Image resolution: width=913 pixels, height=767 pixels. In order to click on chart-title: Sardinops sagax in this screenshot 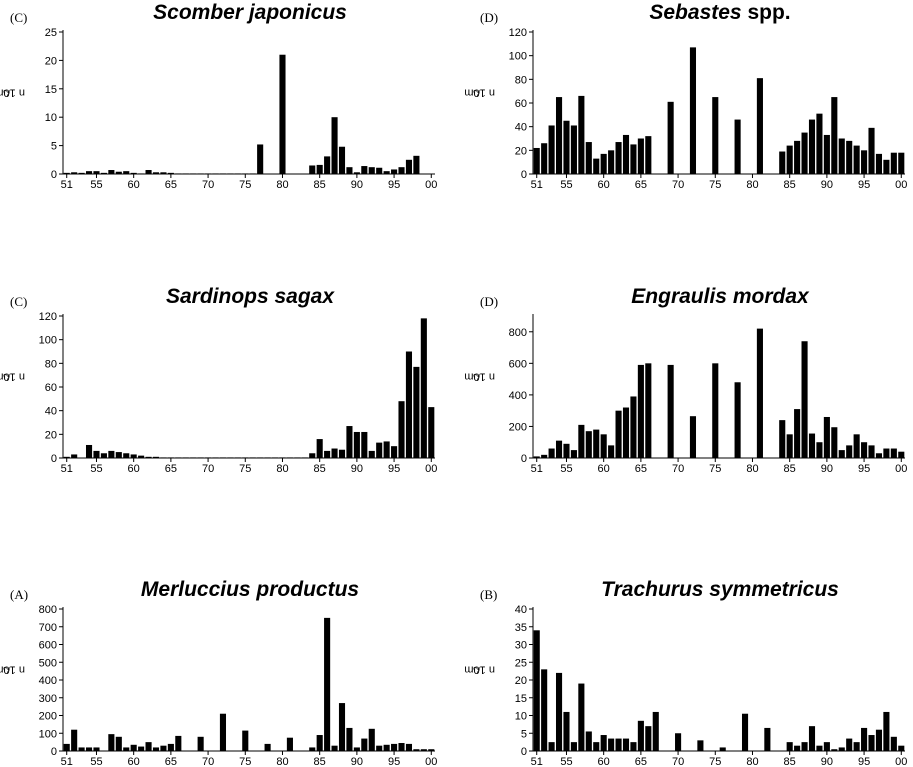, I will do `click(250, 297)`.